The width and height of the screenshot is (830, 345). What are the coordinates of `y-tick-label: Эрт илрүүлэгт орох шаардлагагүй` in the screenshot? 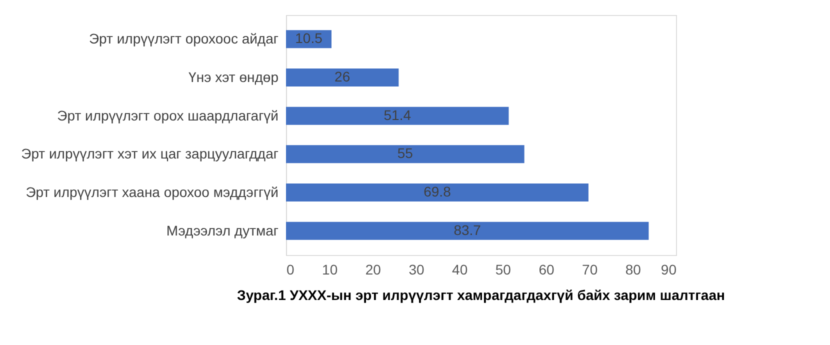 It's located at (167, 115).